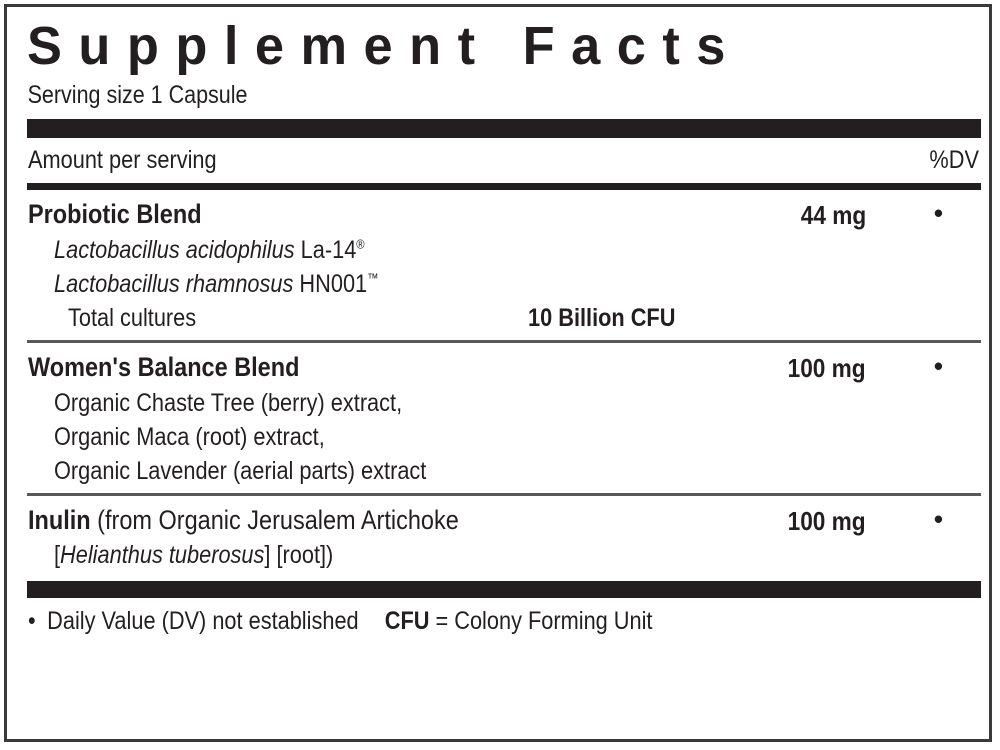  I want to click on nutrient-row-probiotic-blend: Probiotic Blend 44 mg •, so click(503, 211).